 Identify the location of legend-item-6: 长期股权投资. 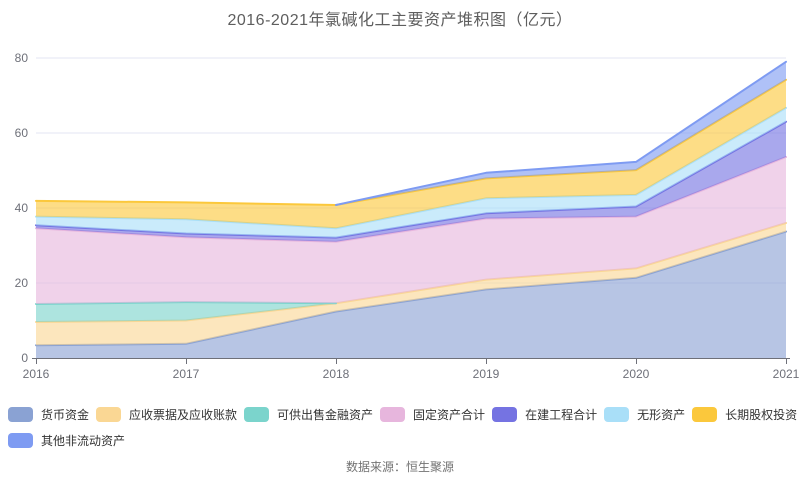
(744, 414).